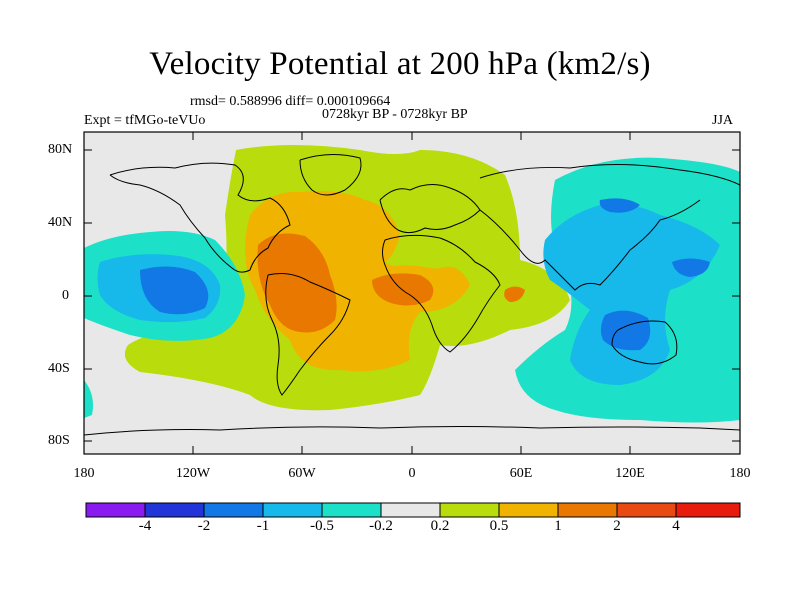 Image resolution: width=800 pixels, height=600 pixels. Describe the element at coordinates (59, 440) in the screenshot. I see `y-tick-80s: 80S` at that location.